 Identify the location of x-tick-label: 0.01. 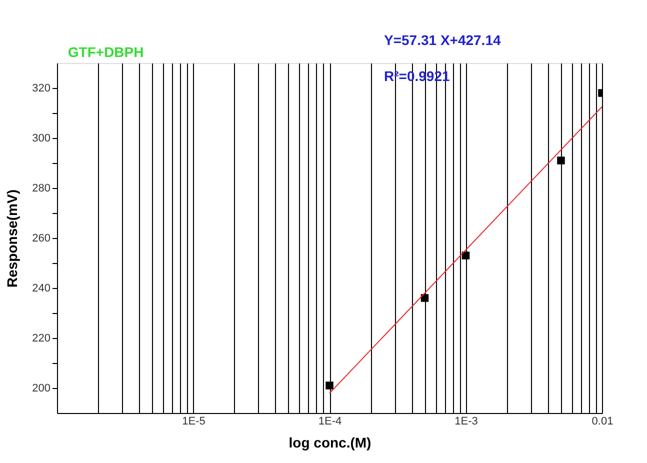
(603, 422).